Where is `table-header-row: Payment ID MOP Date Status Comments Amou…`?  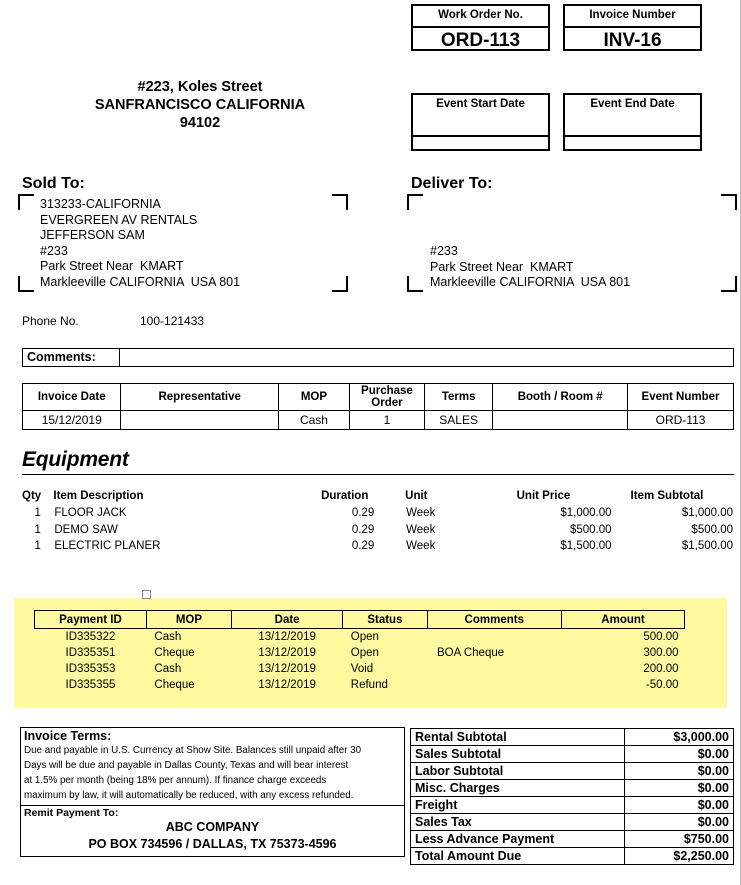 table-header-row: Payment ID MOP Date Status Comments Amou… is located at coordinates (359, 619).